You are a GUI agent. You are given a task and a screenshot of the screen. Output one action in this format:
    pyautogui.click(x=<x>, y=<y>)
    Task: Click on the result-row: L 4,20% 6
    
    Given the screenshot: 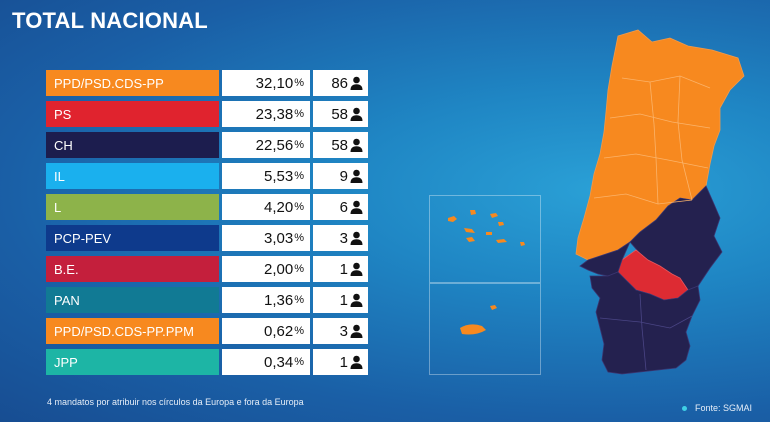 What is the action you would take?
    pyautogui.click(x=207, y=207)
    